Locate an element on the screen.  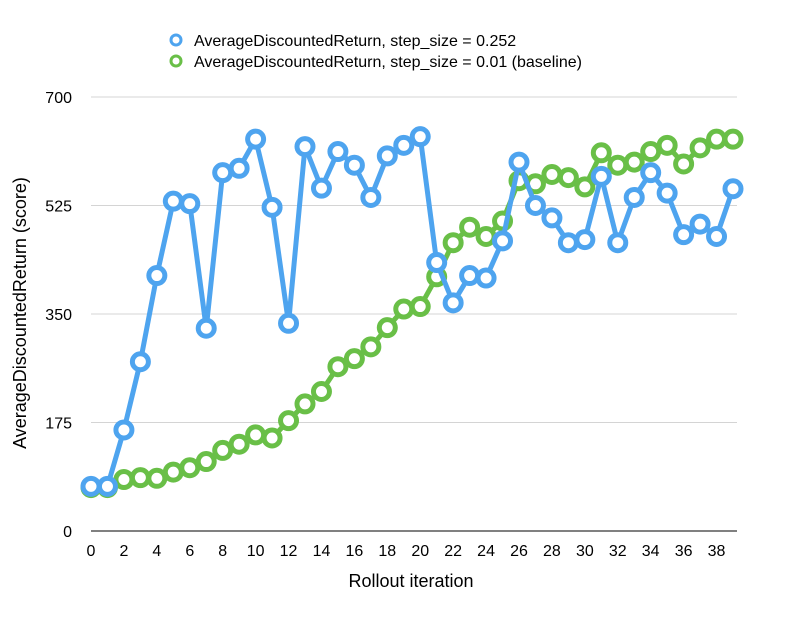
y-tick-label: 175 is located at coordinates (58, 424).